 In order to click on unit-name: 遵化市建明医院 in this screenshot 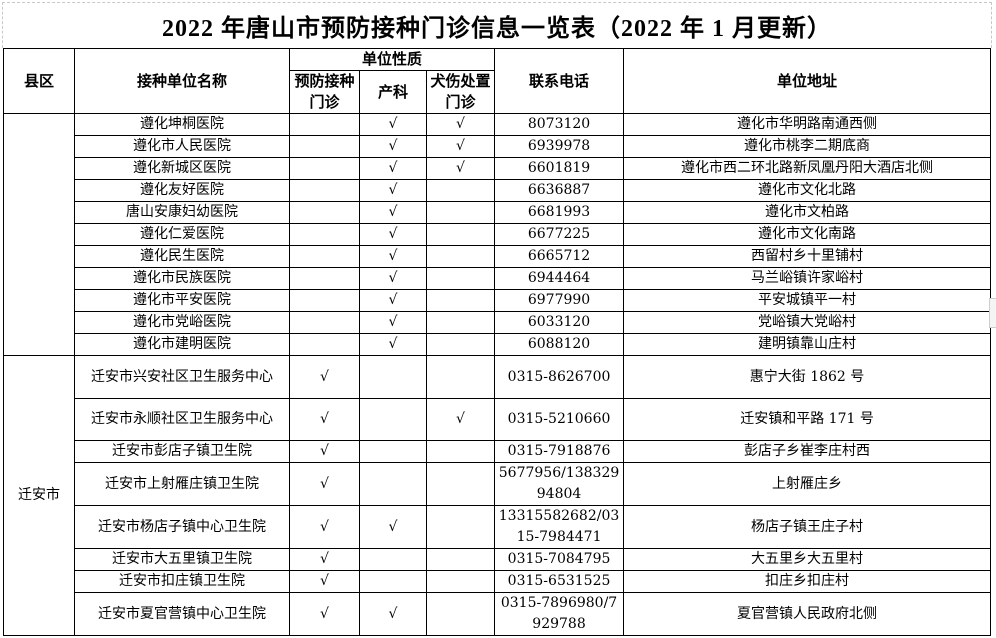, I will do `click(182, 344)`.